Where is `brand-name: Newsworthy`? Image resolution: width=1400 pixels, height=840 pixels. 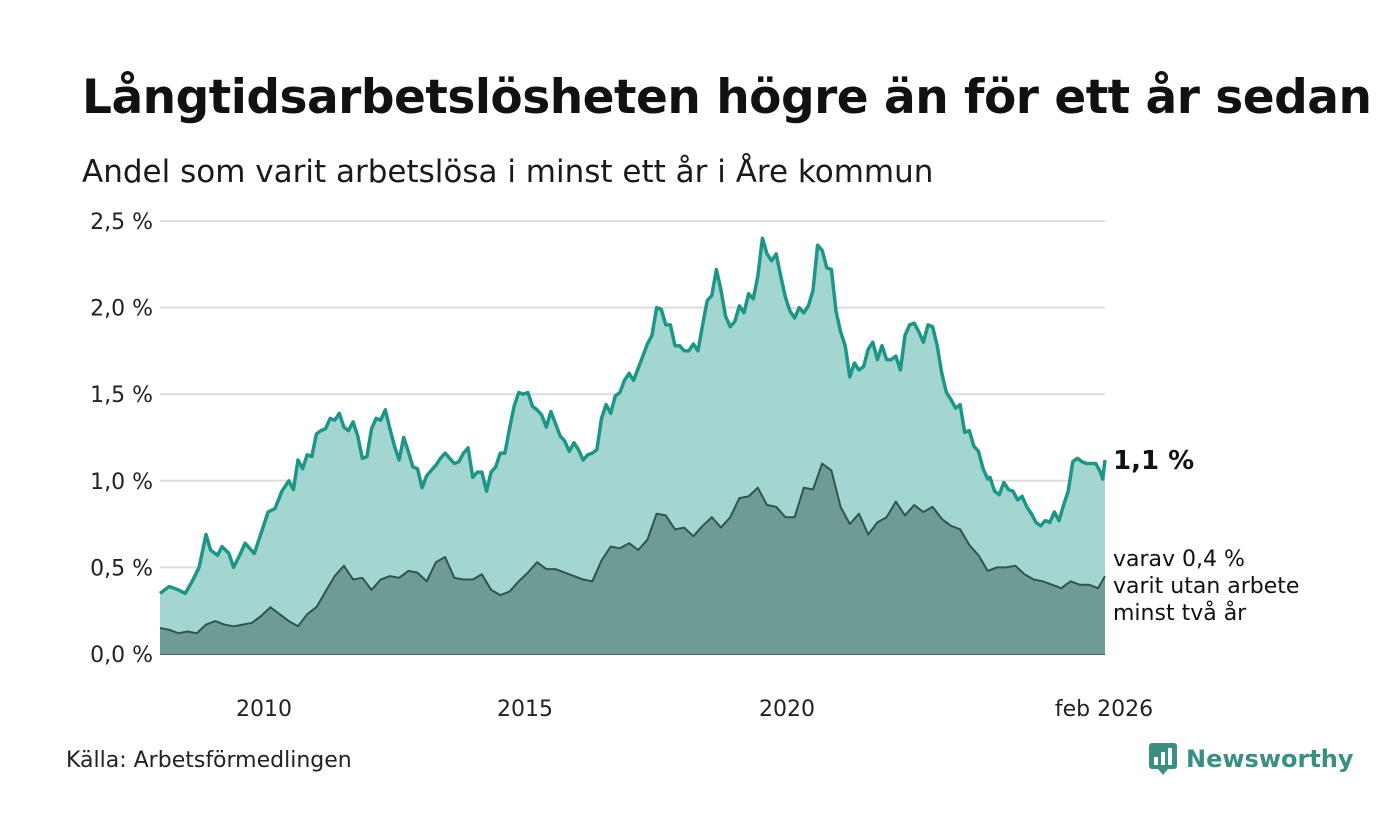 brand-name: Newsworthy is located at coordinates (1270, 759).